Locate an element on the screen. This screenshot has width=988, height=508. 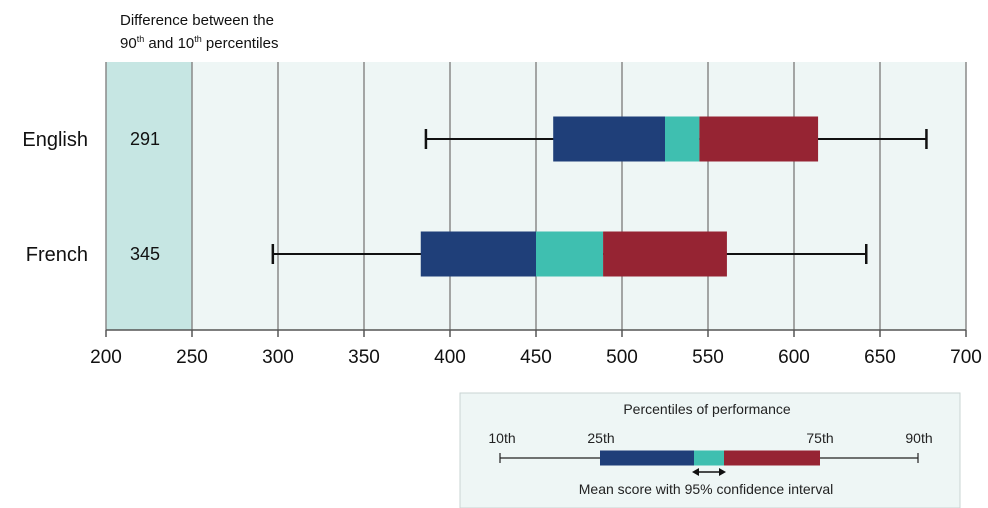
difference-title-and10: and 10 is located at coordinates (169, 43).